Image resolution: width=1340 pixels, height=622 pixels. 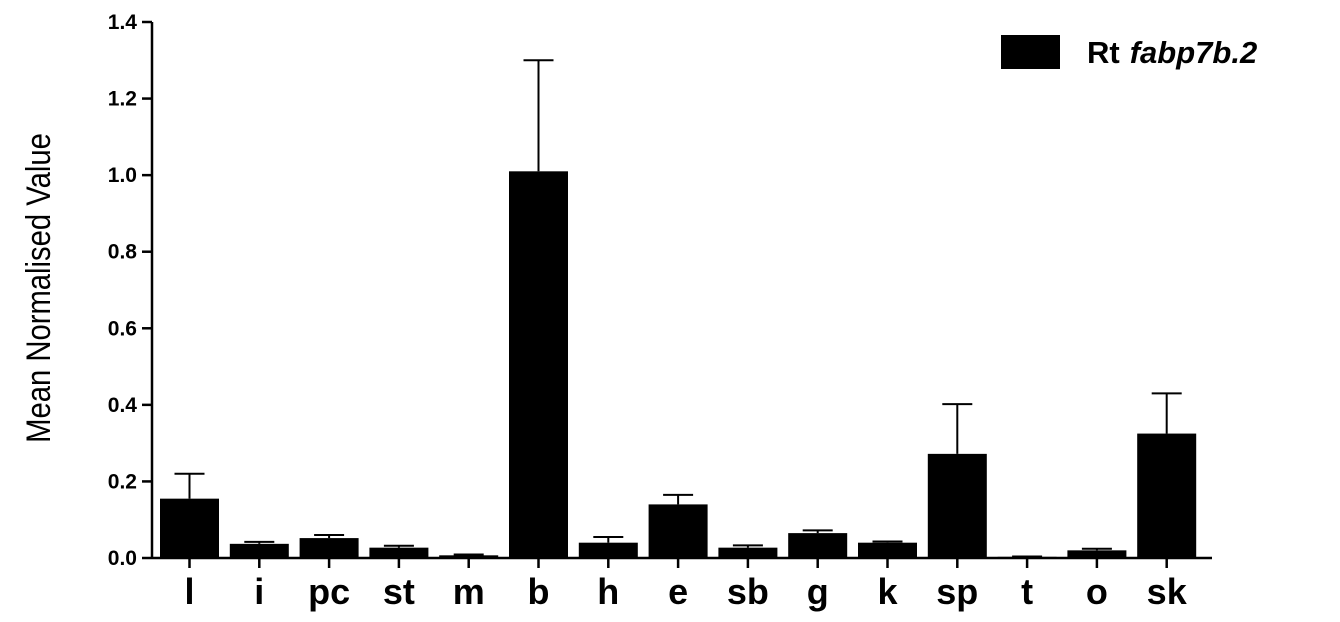 I want to click on bar-pc, so click(x=329, y=548).